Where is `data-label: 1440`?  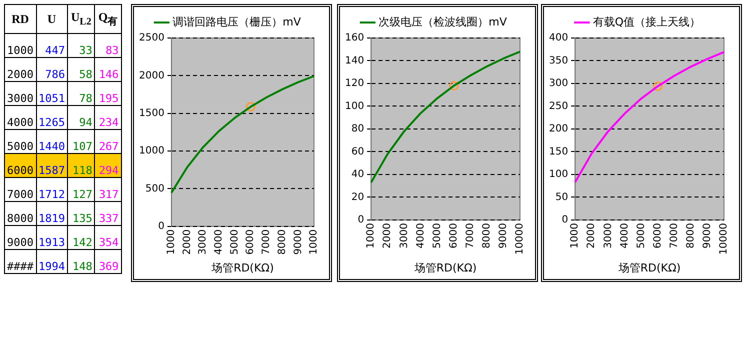 data-label: 1440 is located at coordinates (52, 142).